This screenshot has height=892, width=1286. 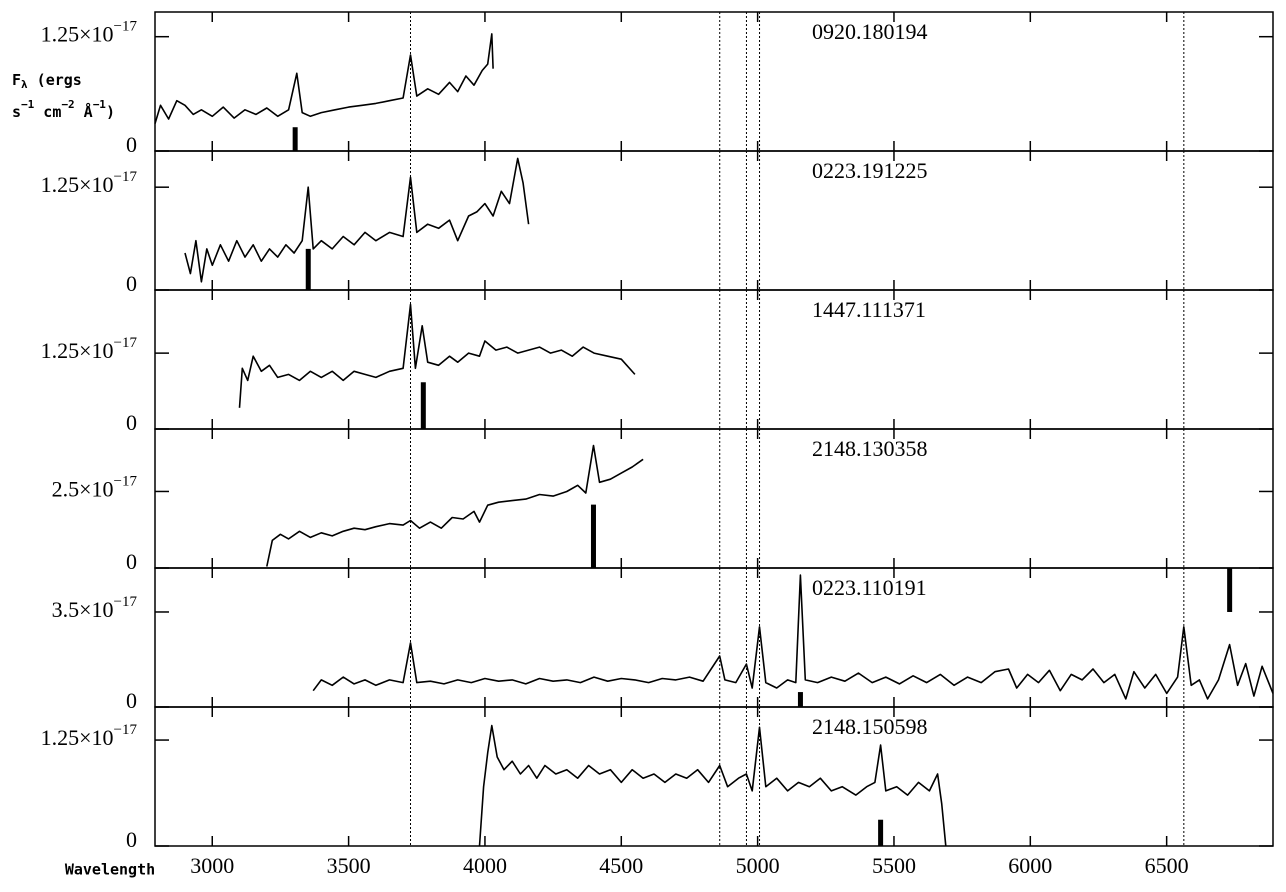 What do you see at coordinates (870, 726) in the screenshot?
I see `panel-title: 2148.150598` at bounding box center [870, 726].